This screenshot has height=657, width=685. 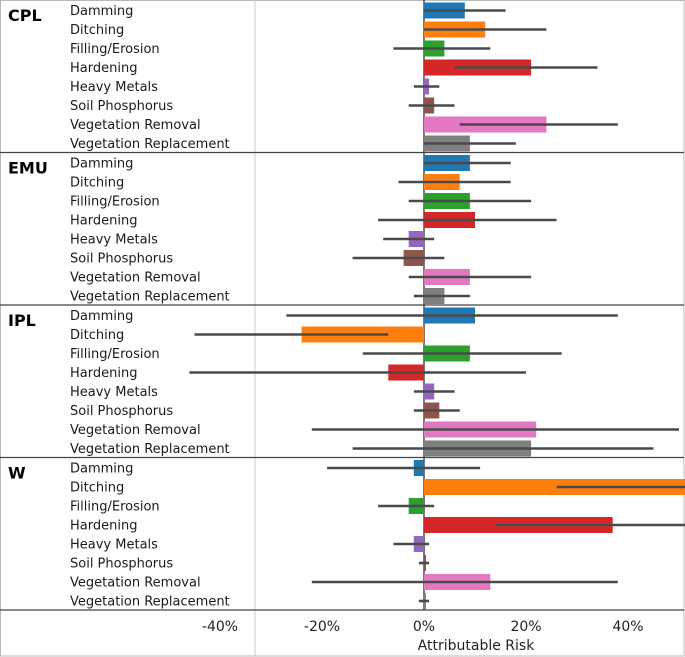 What do you see at coordinates (25, 15) in the screenshot?
I see `group-label-cpl: CPL` at bounding box center [25, 15].